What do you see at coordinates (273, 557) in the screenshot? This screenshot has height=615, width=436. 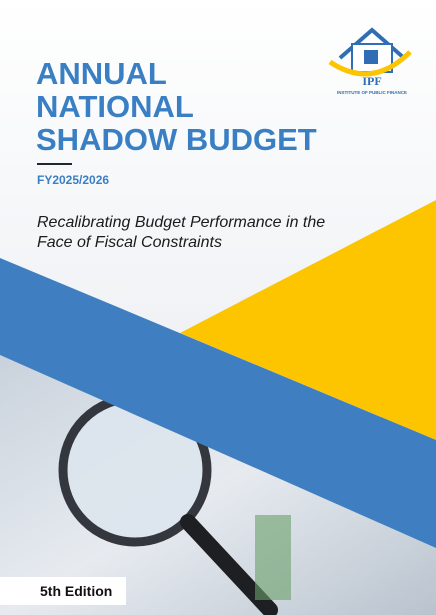 I see `chart-paper` at bounding box center [273, 557].